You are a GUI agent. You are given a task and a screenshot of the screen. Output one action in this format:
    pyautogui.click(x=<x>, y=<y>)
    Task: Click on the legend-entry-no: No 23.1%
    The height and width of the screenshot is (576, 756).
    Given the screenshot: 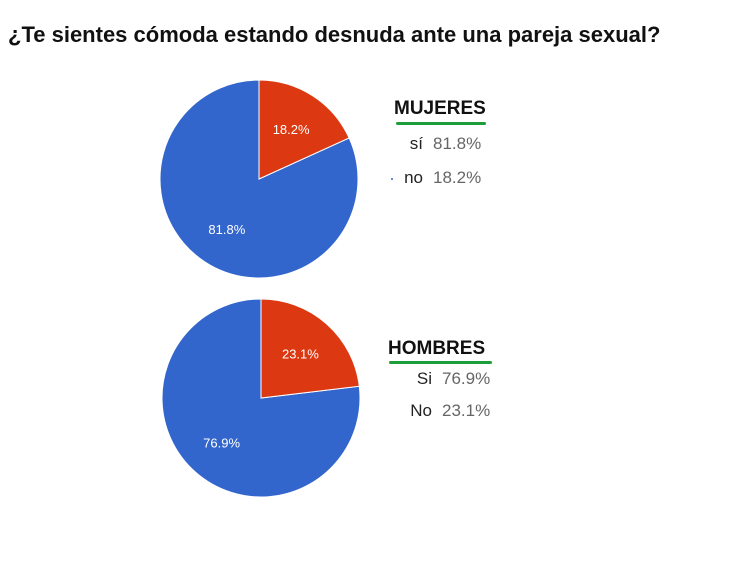 What is the action you would take?
    pyautogui.click(x=445, y=411)
    